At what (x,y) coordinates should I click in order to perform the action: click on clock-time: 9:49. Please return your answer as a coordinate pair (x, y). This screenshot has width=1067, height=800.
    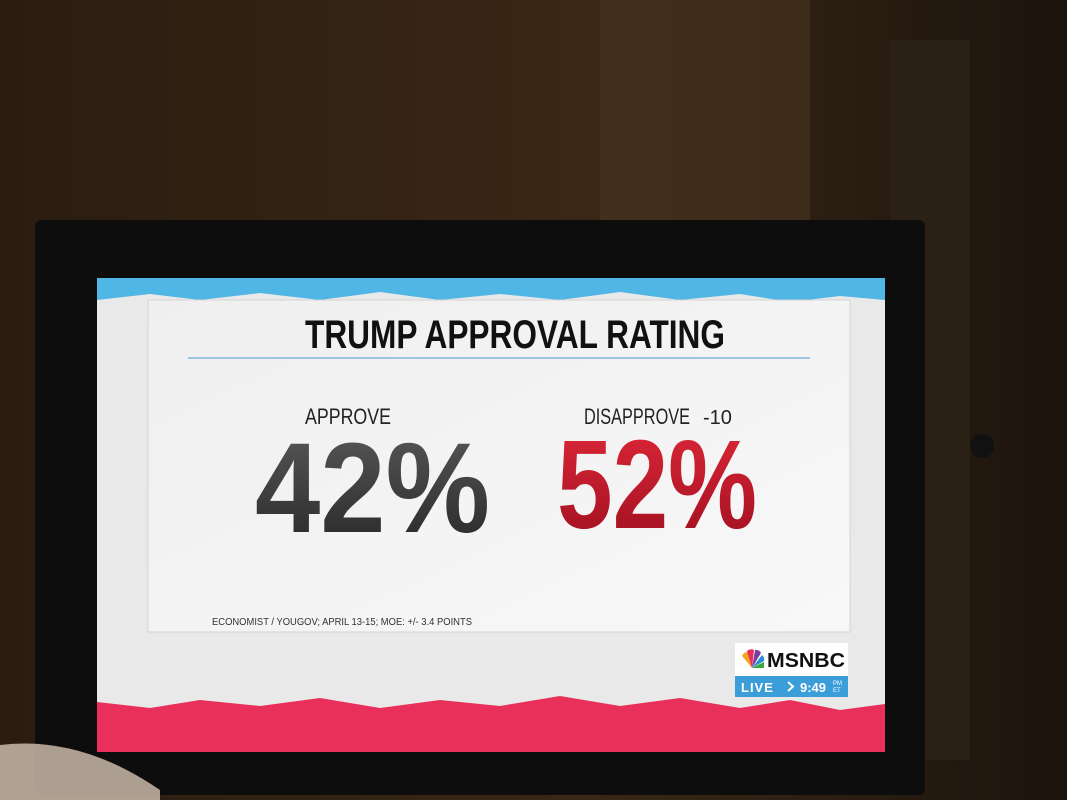
    Looking at the image, I should click on (813, 687).